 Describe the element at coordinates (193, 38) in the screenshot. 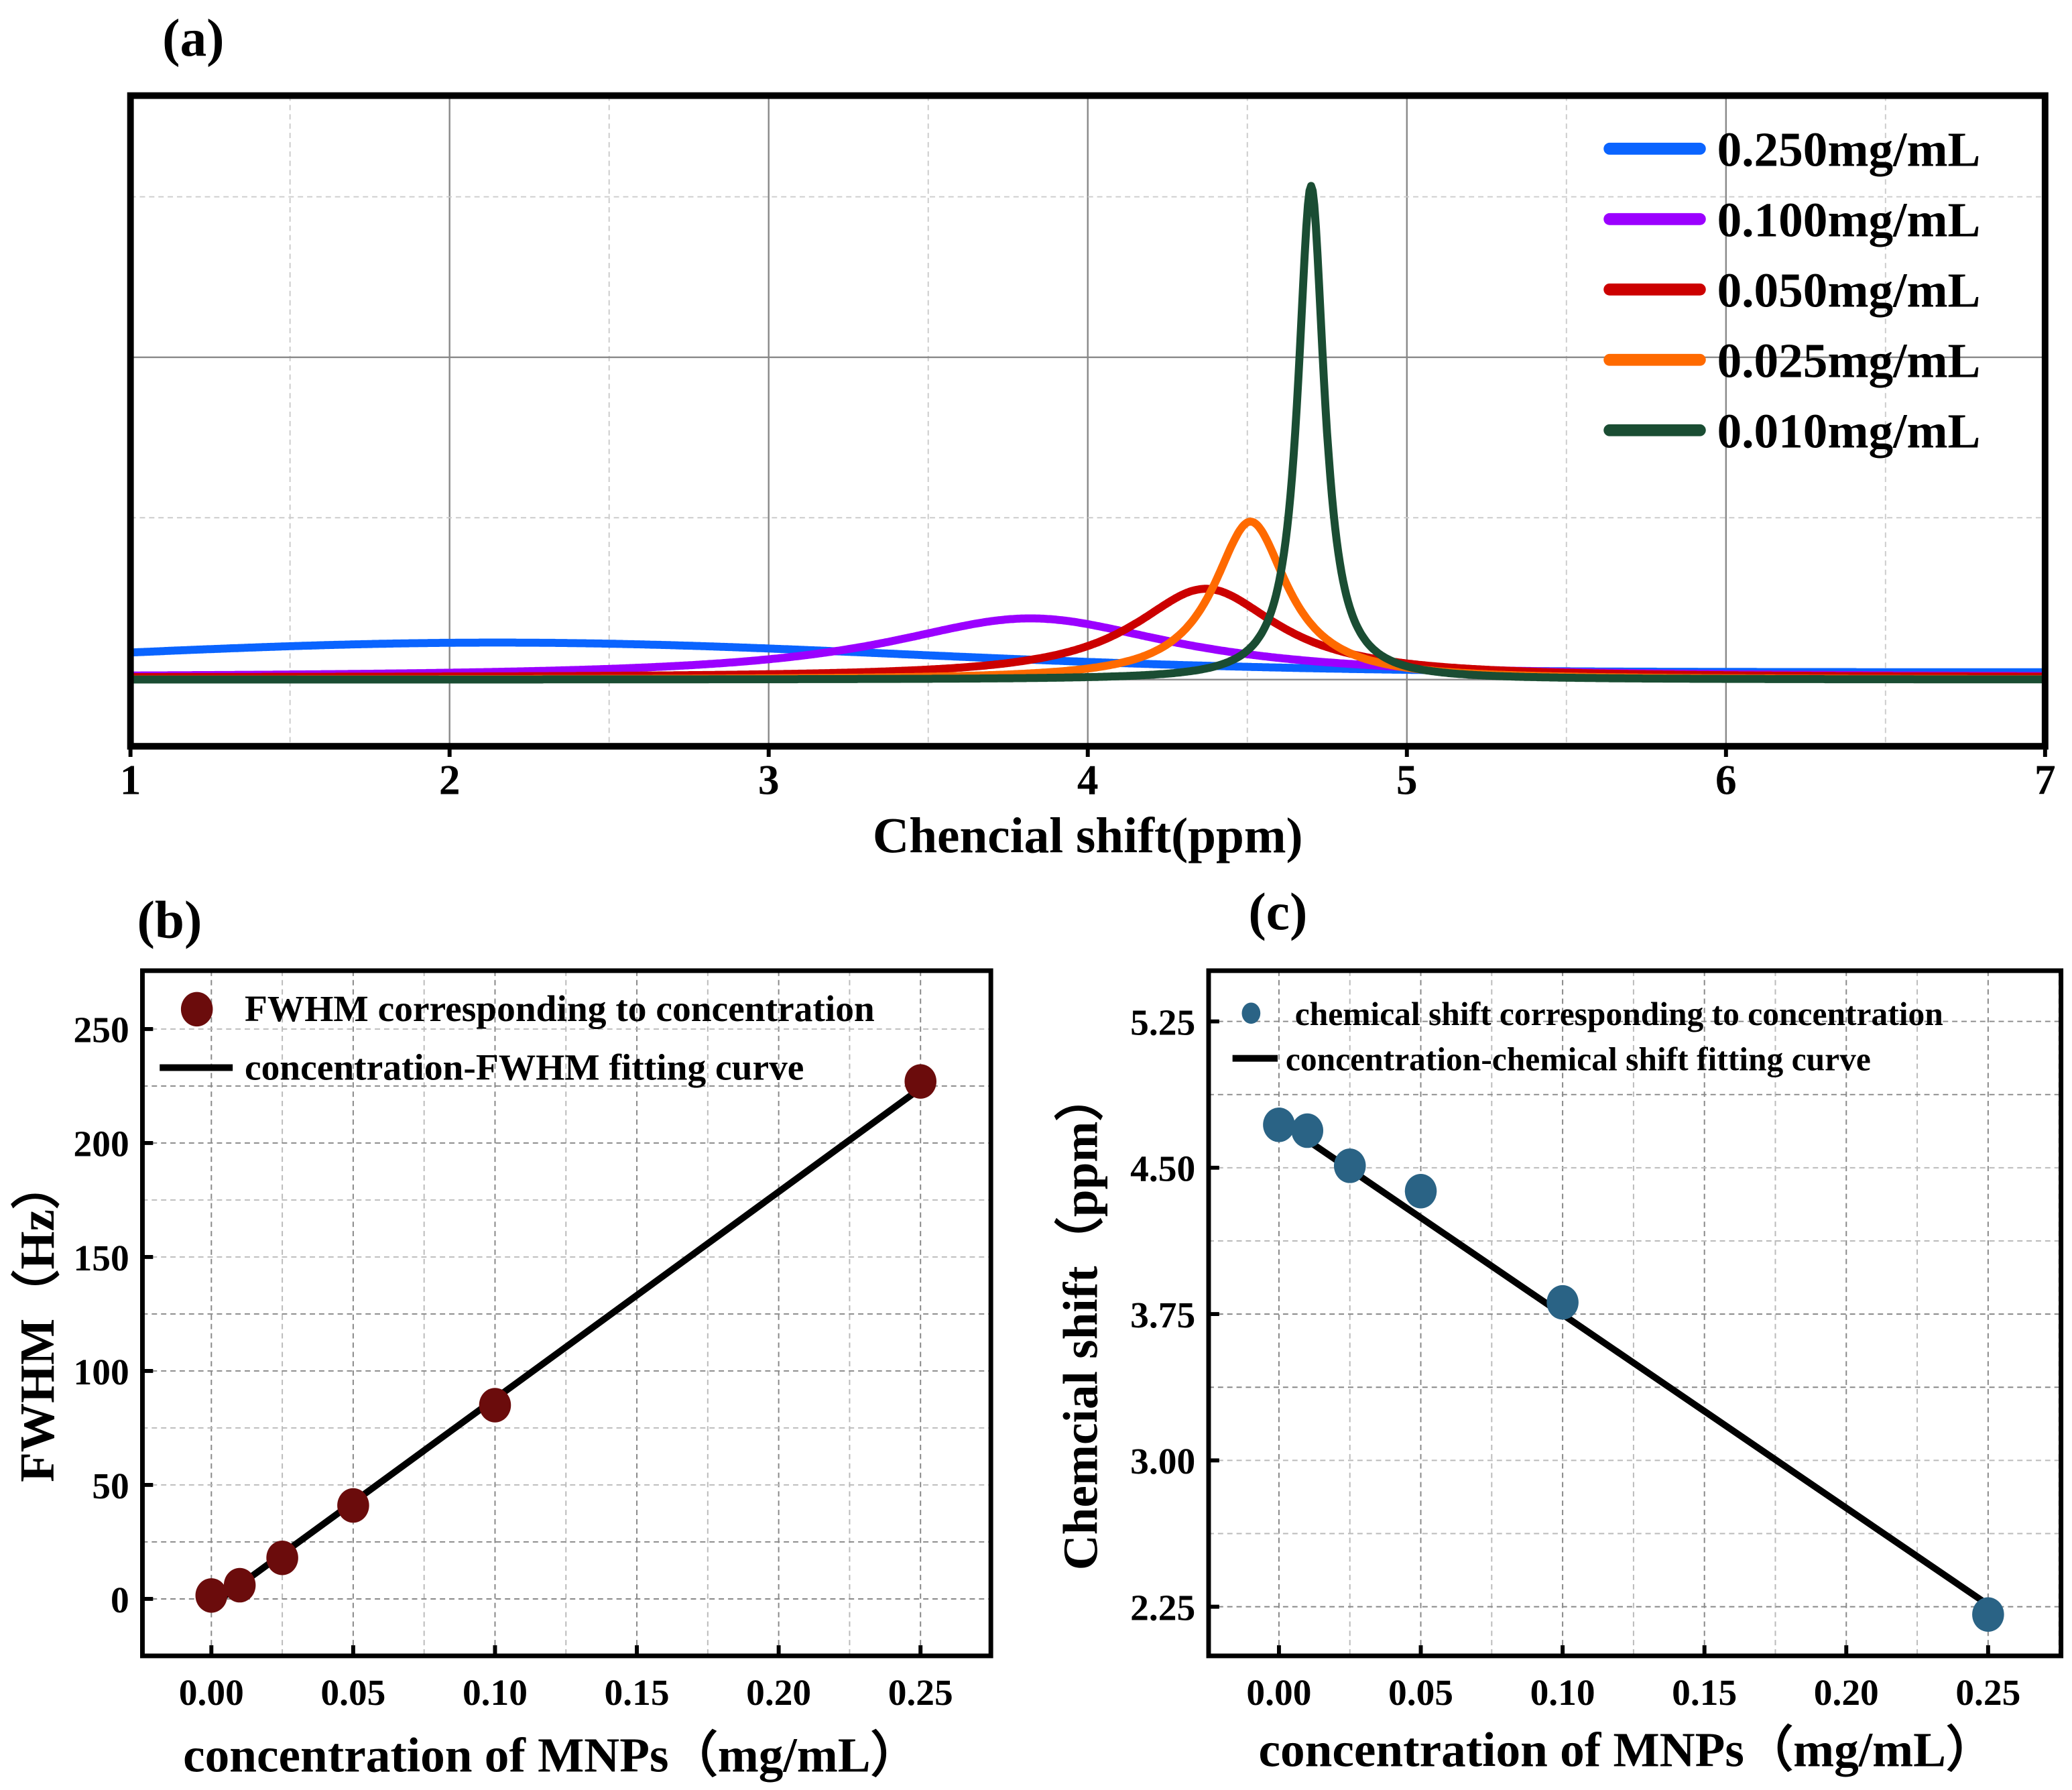

I see `panel-a-label: (a)` at that location.